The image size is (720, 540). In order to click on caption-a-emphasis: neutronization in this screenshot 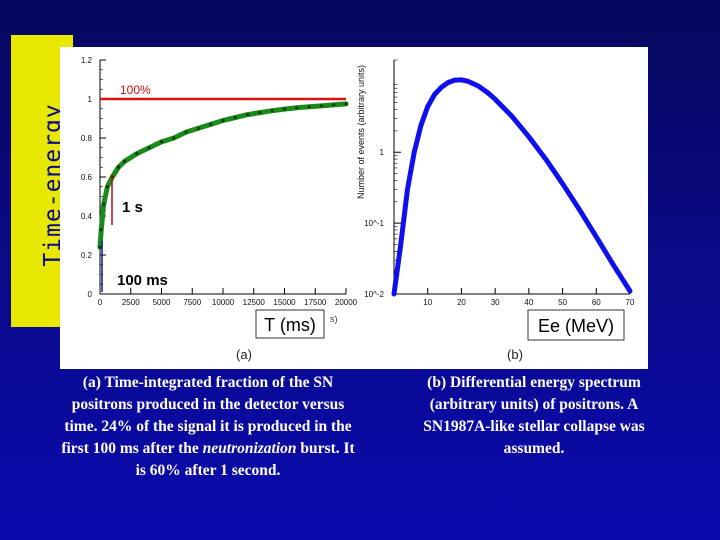, I will do `click(249, 448)`.